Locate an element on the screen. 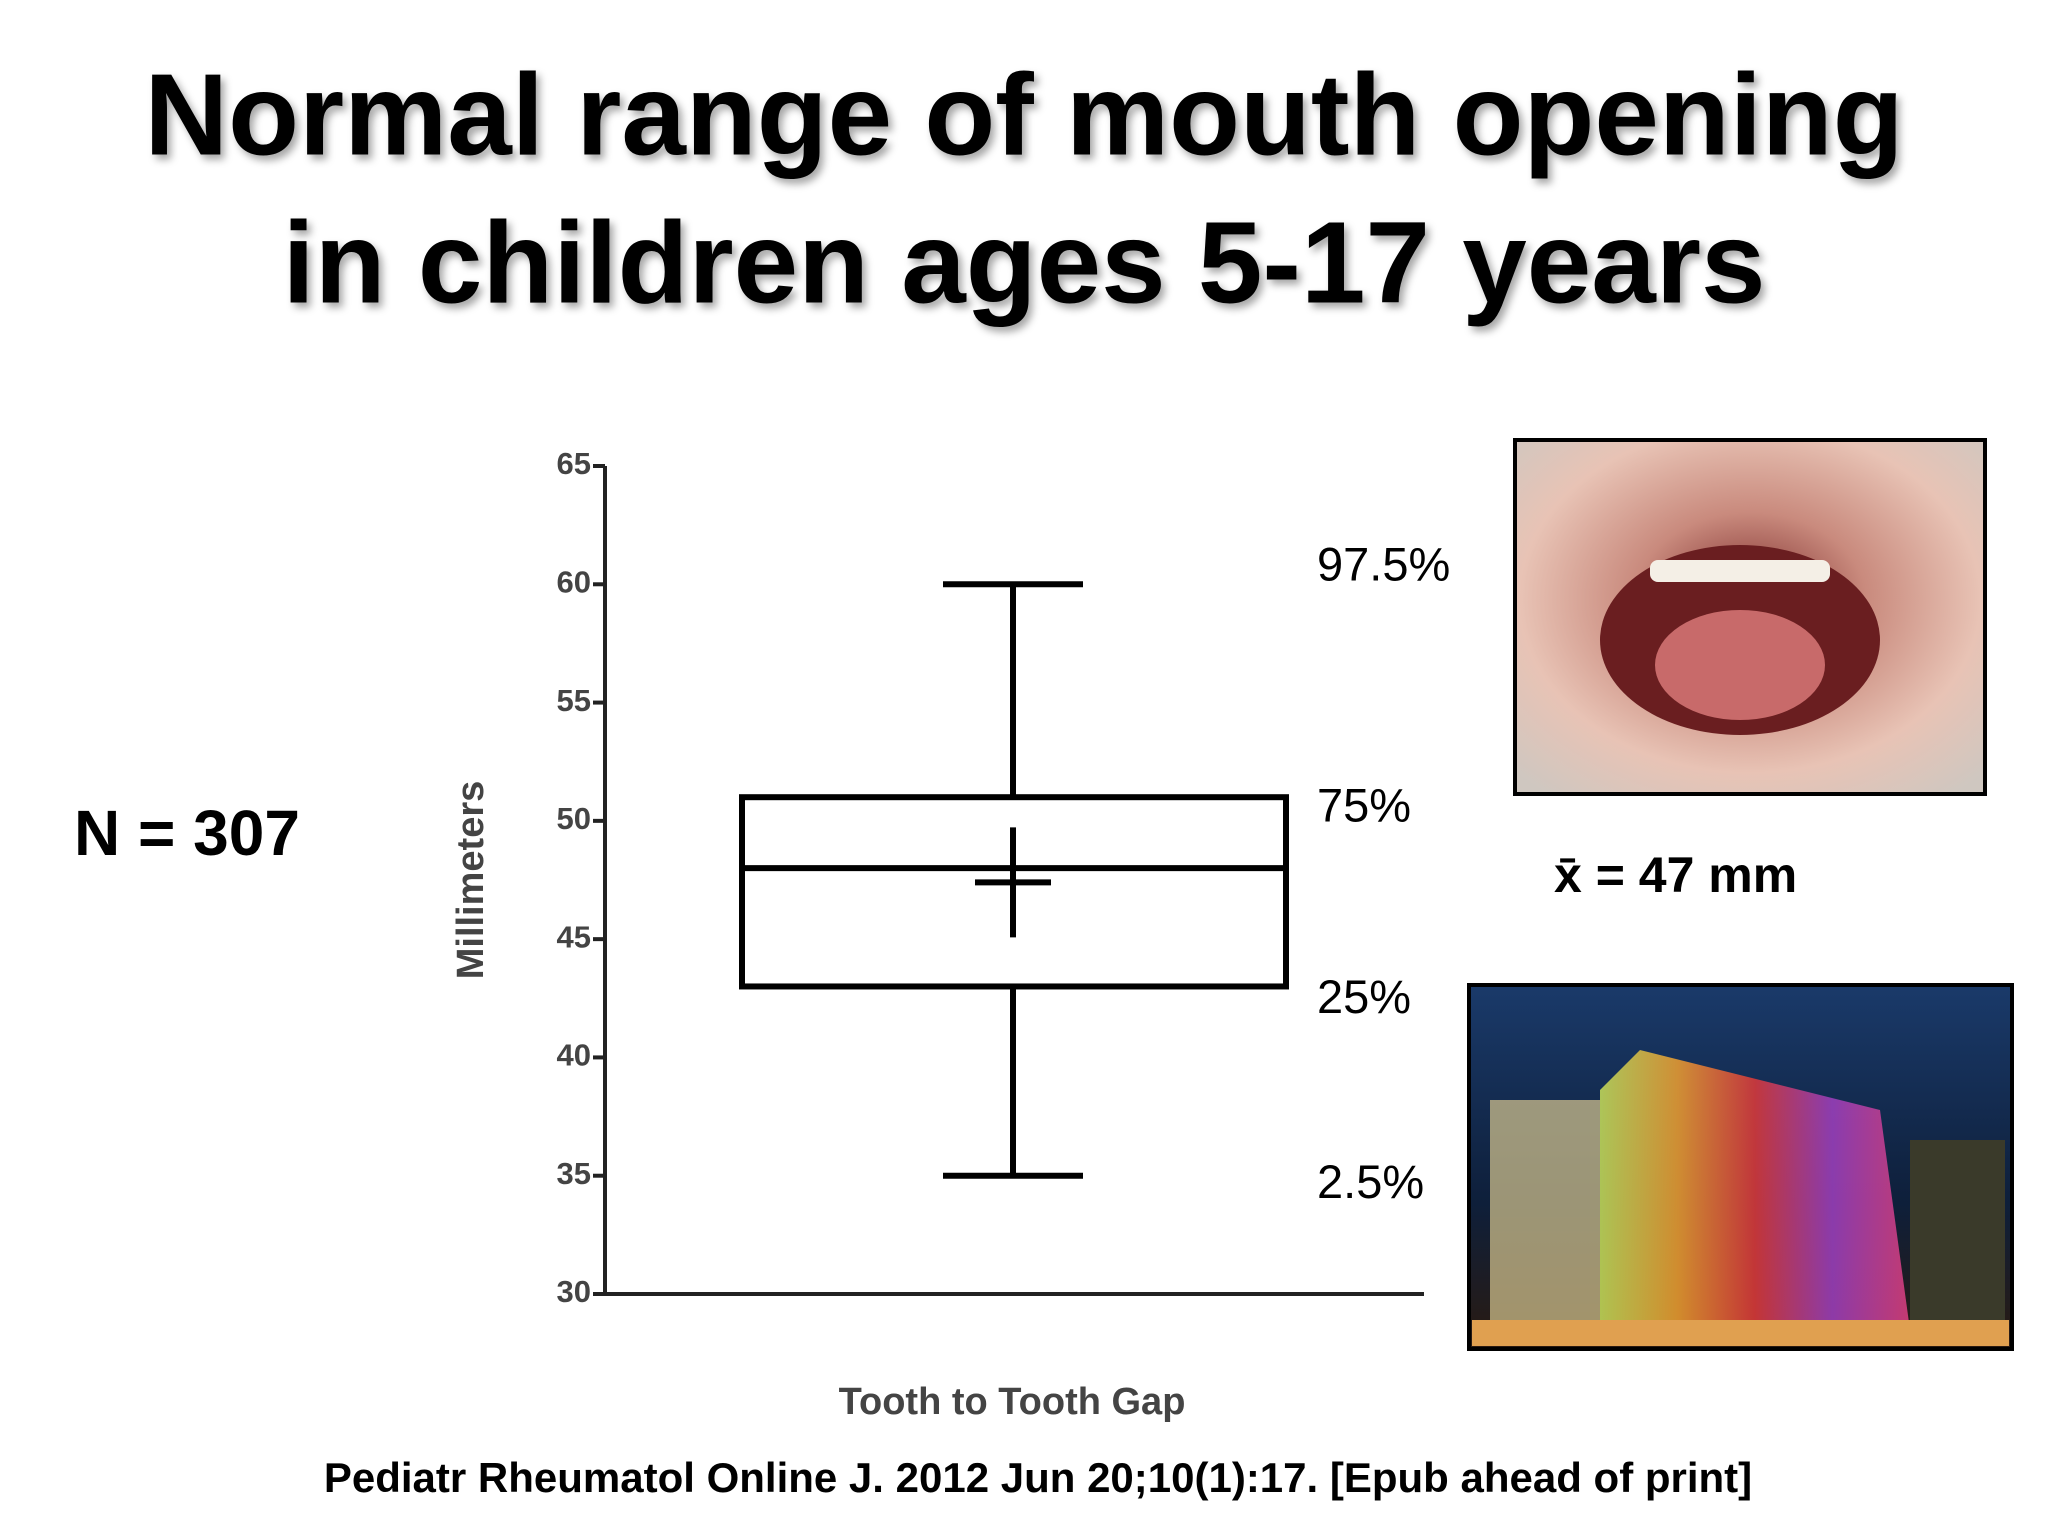 Image resolution: width=2048 pixels, height=1536 pixels. sample-size: N = 307 is located at coordinates (187, 833).